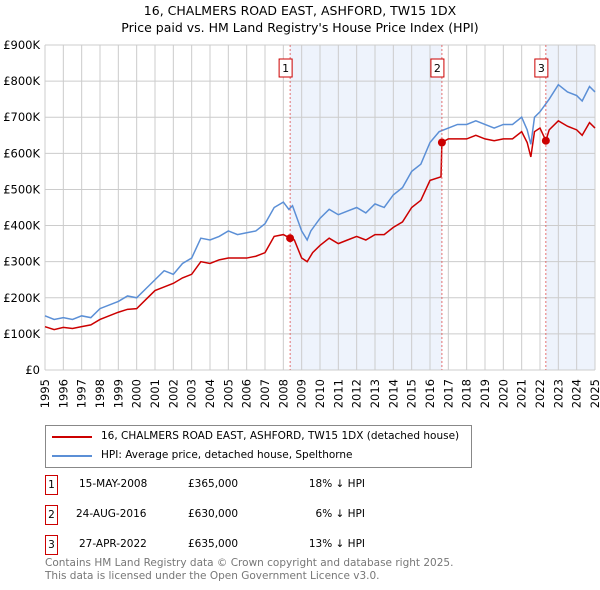 This screenshot has width=600, height=590. I want to click on x-tick-label: 2006, so click(247, 393).